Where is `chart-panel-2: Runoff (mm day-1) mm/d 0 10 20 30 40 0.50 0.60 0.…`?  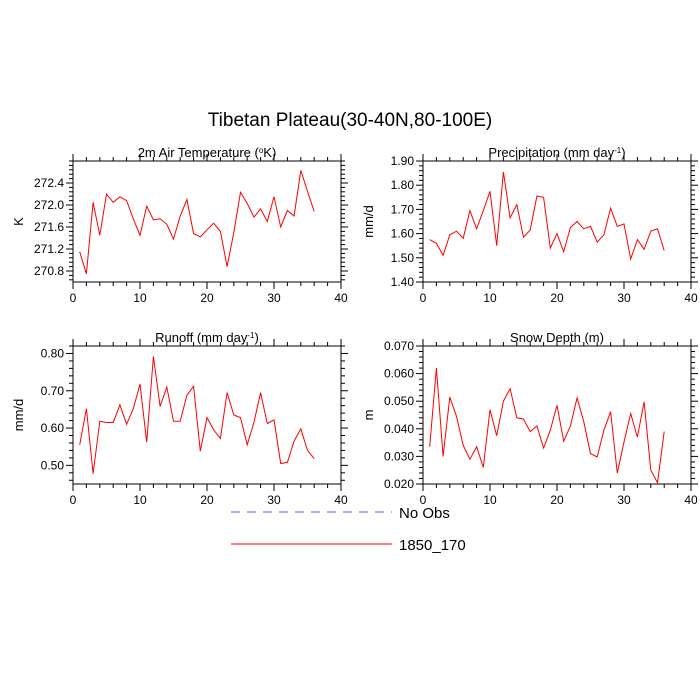 chart-panel-2: Runoff (mm day-1) mm/d 0 10 20 30 40 0.50 0.60 0.… is located at coordinates (179, 418).